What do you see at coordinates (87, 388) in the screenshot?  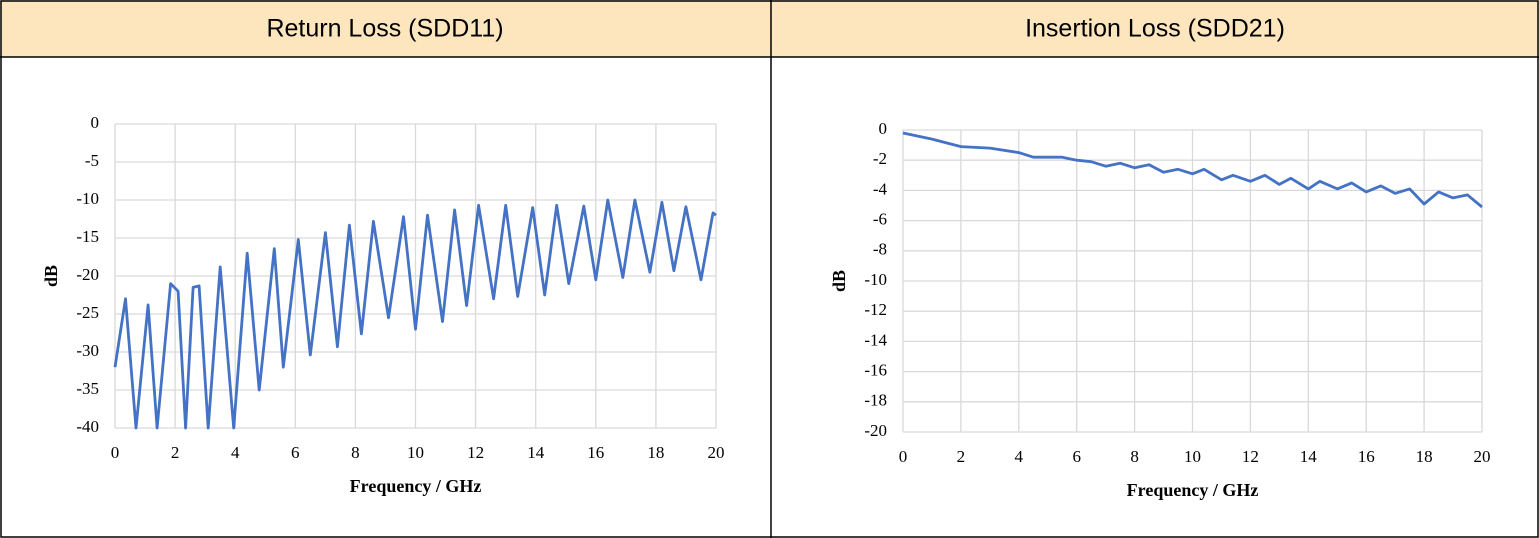 I see `y-tick-label: -35` at bounding box center [87, 388].